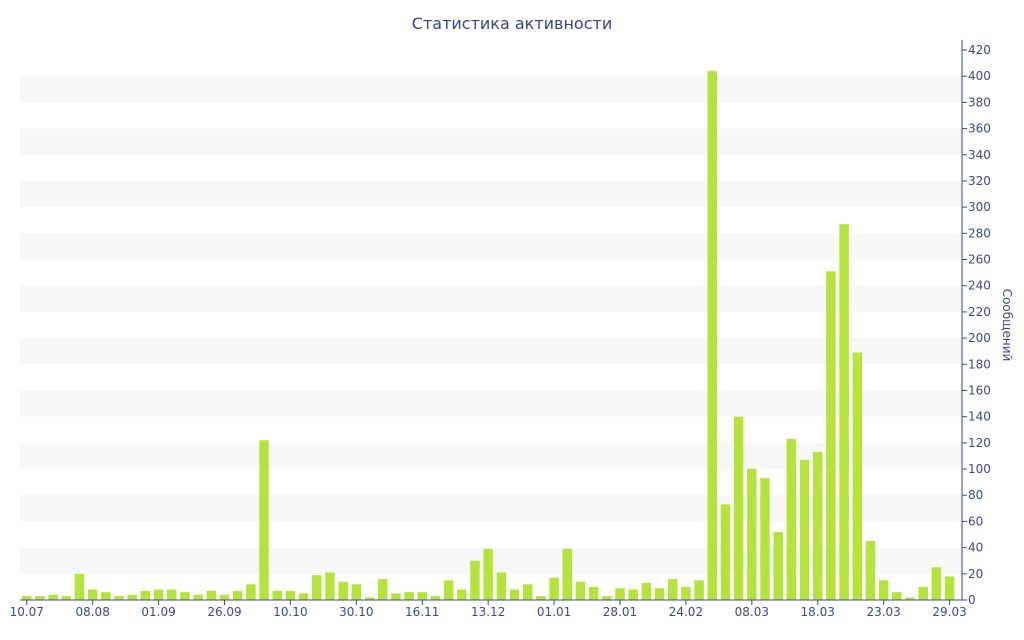  I want to click on y-tick-label: 180, so click(979, 364).